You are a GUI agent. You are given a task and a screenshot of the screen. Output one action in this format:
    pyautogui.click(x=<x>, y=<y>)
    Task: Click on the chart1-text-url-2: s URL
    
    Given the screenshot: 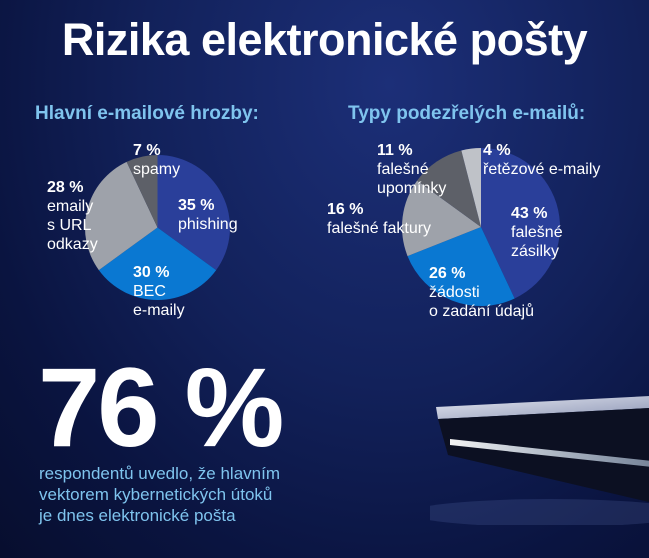 What is the action you would take?
    pyautogui.click(x=69, y=225)
    